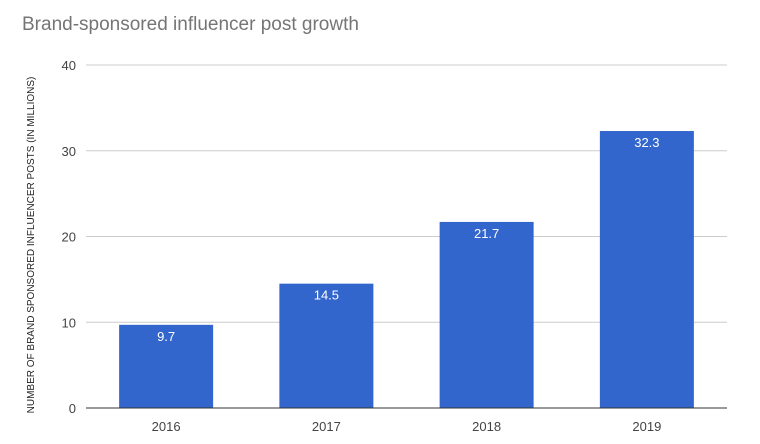 The width and height of the screenshot is (760, 444). I want to click on y-tick-label: 30, so click(69, 151).